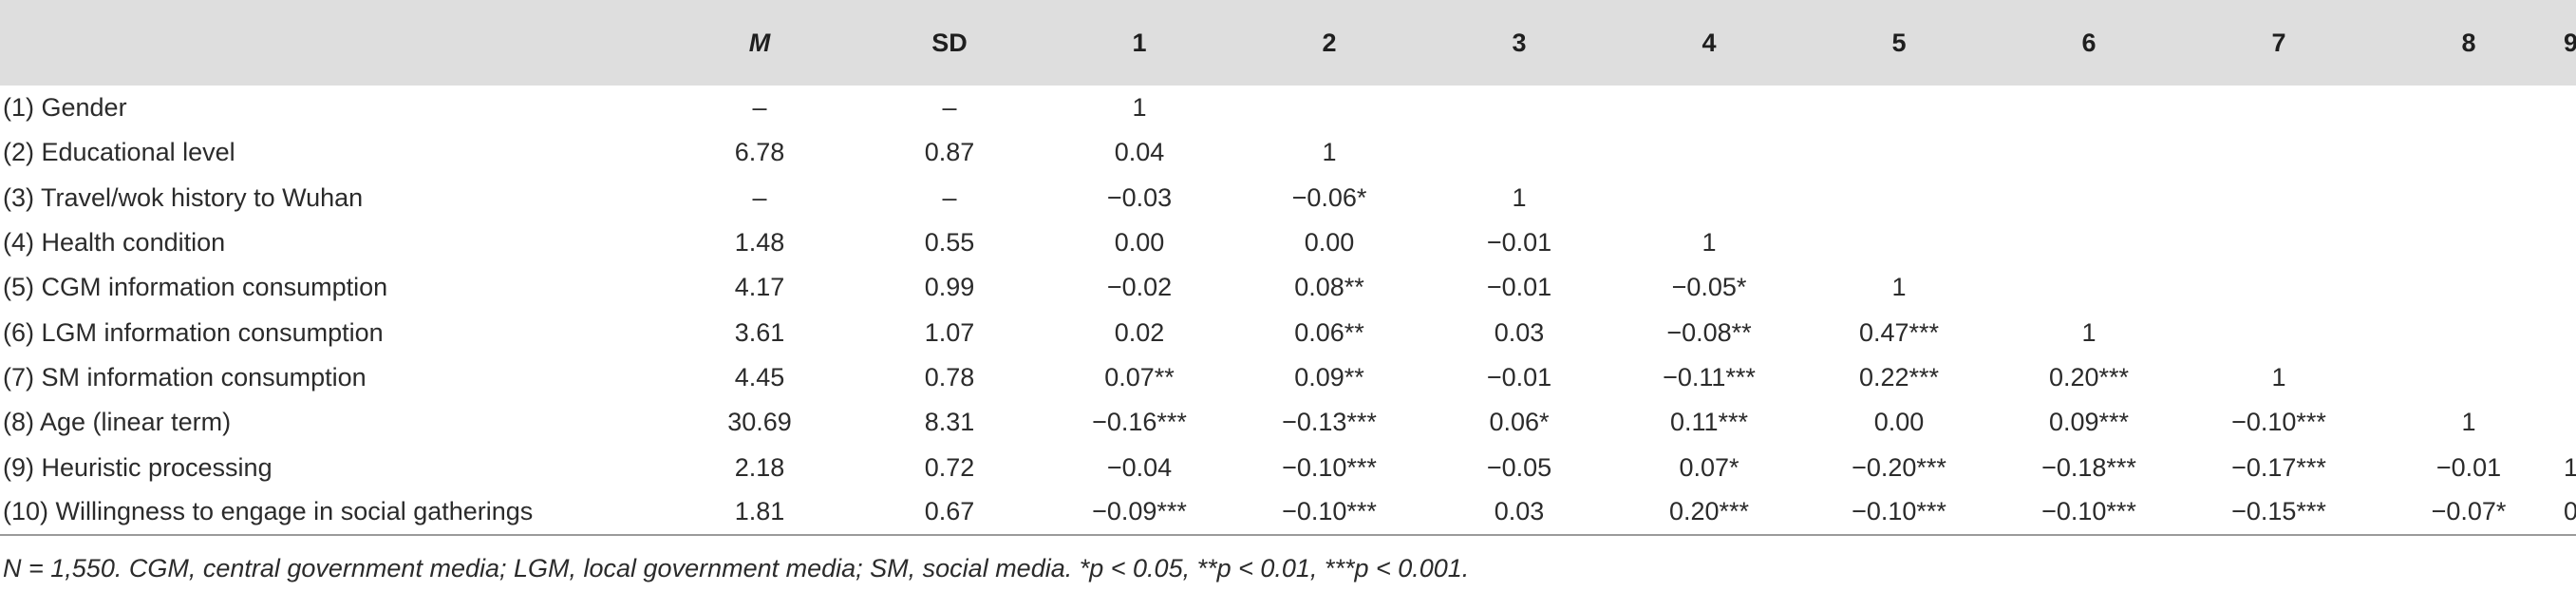 This screenshot has width=2576, height=592. What do you see at coordinates (759, 243) in the screenshot?
I see `table-cell: 1.48` at bounding box center [759, 243].